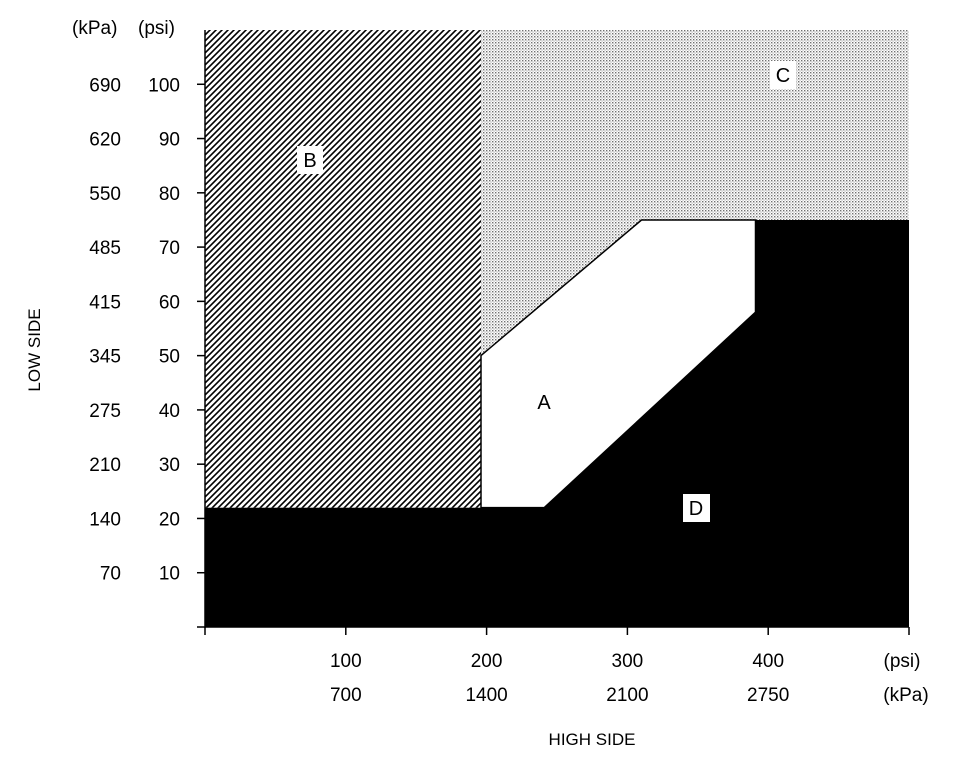 The width and height of the screenshot is (960, 778). Describe the element at coordinates (486, 695) in the screenshot. I see `x-kpa-tick: 1400` at that location.